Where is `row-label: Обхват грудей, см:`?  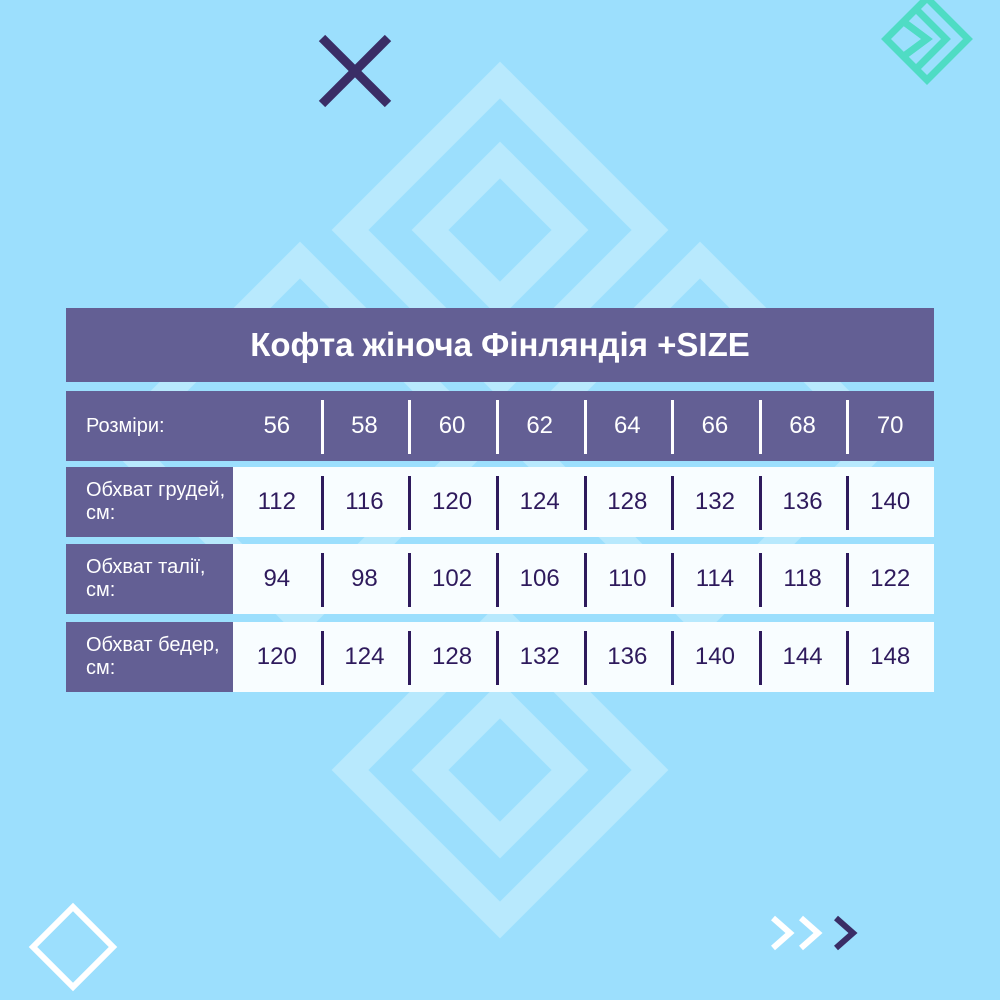
row-label: Обхват грудей, см: is located at coordinates (149, 502).